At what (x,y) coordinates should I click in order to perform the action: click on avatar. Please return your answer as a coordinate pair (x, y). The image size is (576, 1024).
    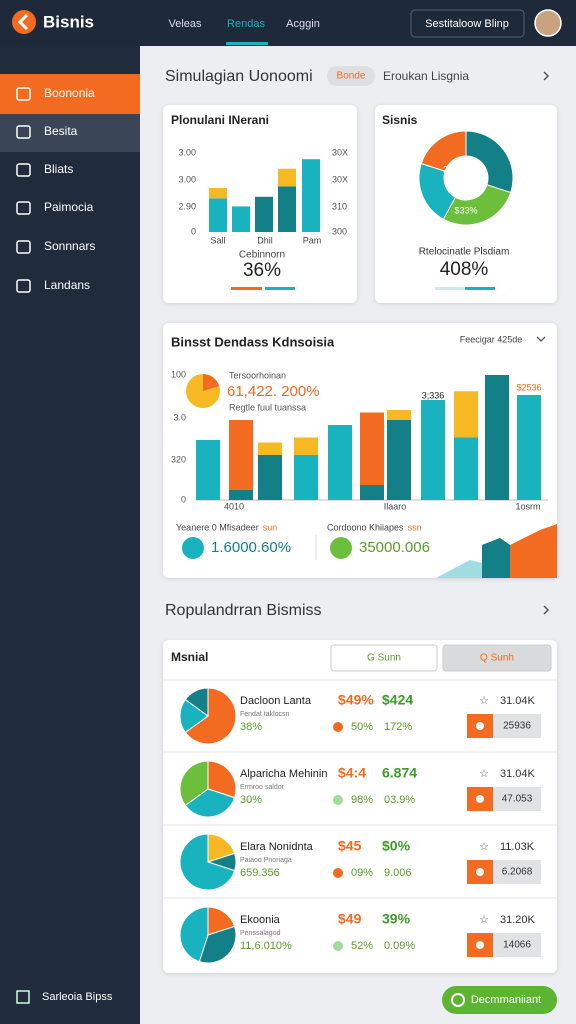
    Looking at the image, I should click on (548, 23).